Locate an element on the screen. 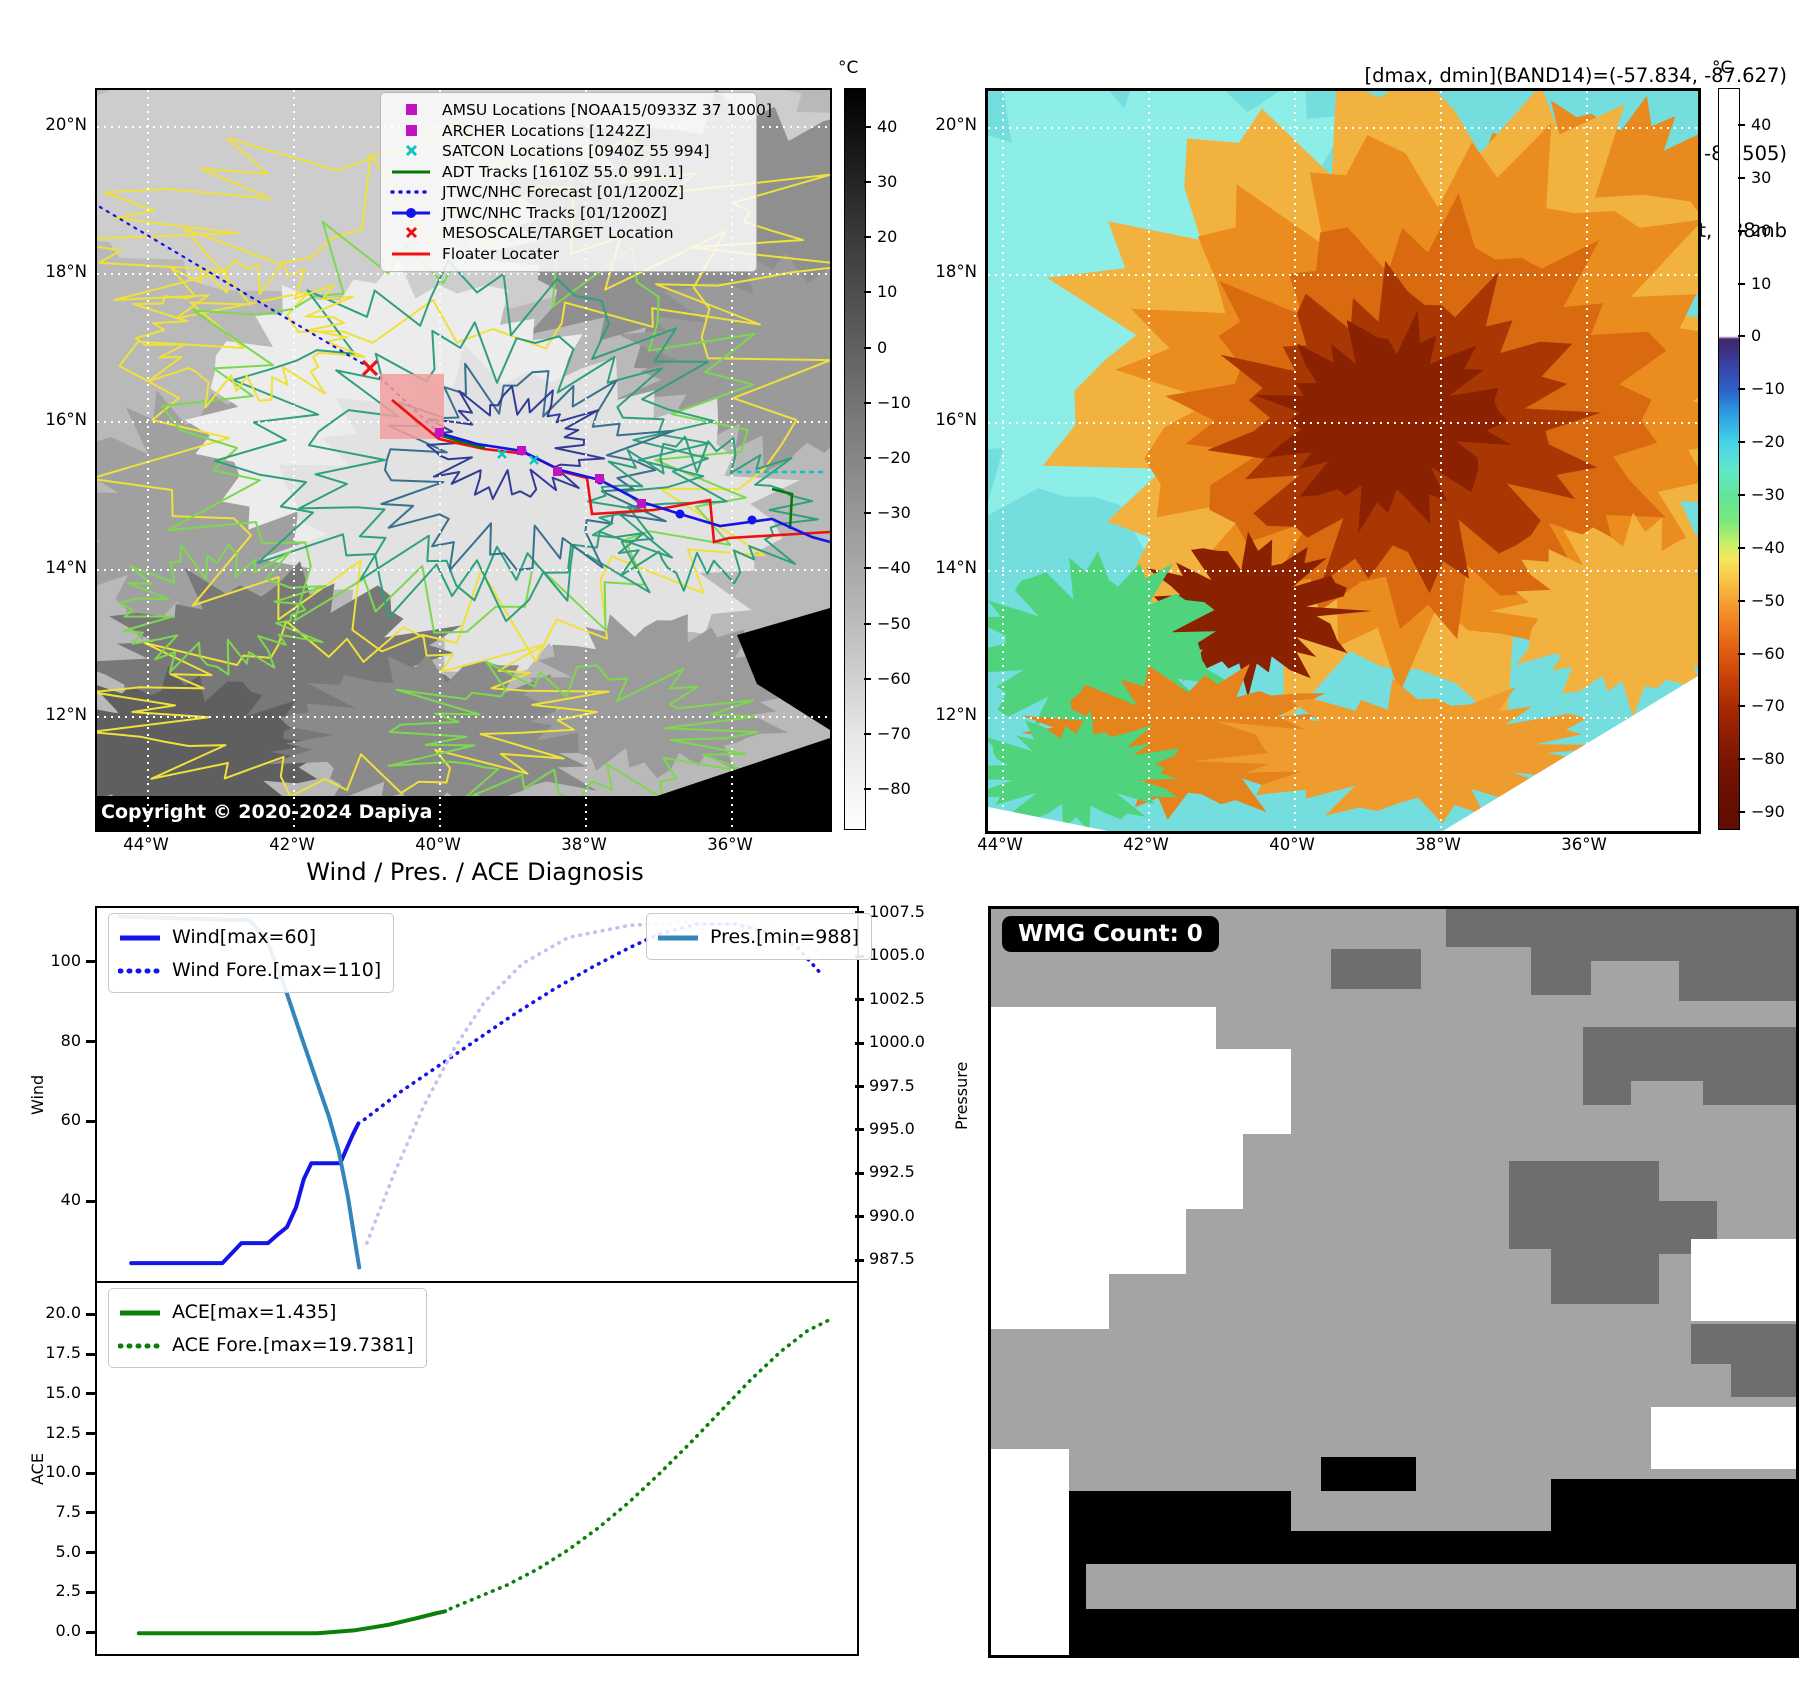 Image resolution: width=1801 pixels, height=1690 pixels. colorbar-tick-label: 40 is located at coordinates (1761, 124).